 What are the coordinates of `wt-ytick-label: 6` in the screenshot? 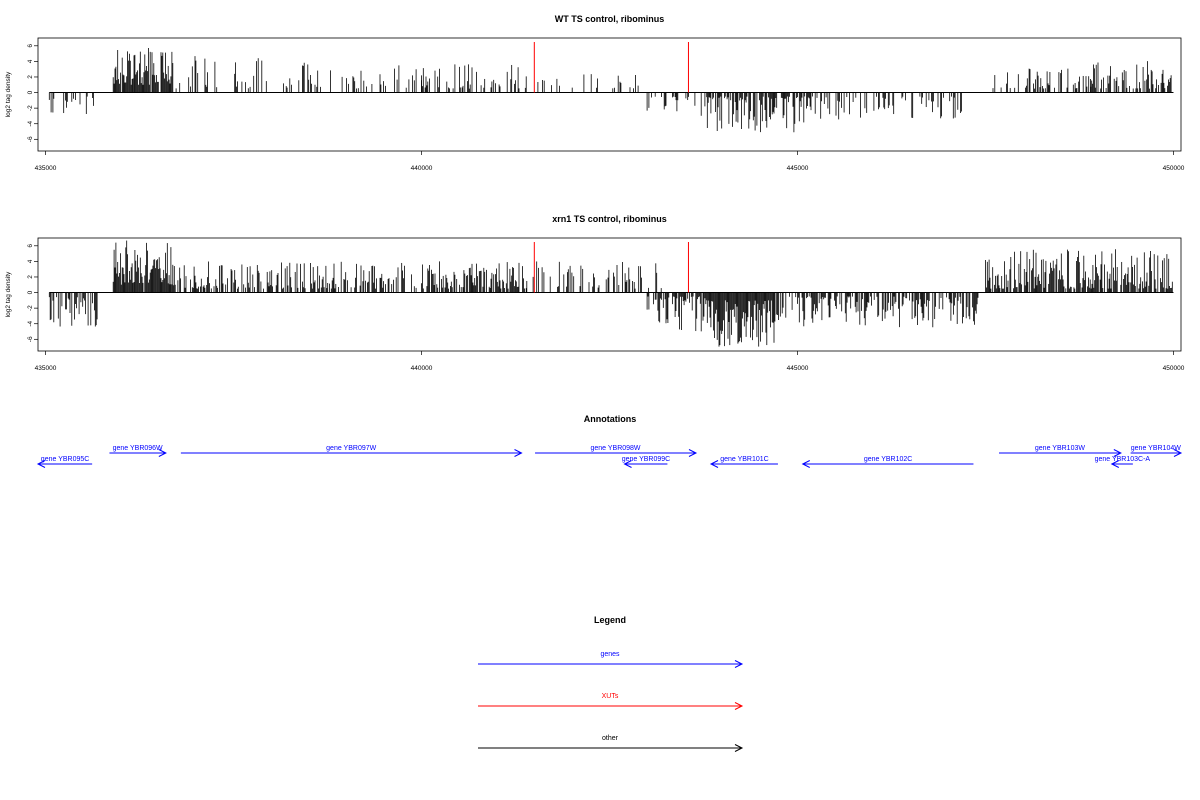 It's located at (30, 46).